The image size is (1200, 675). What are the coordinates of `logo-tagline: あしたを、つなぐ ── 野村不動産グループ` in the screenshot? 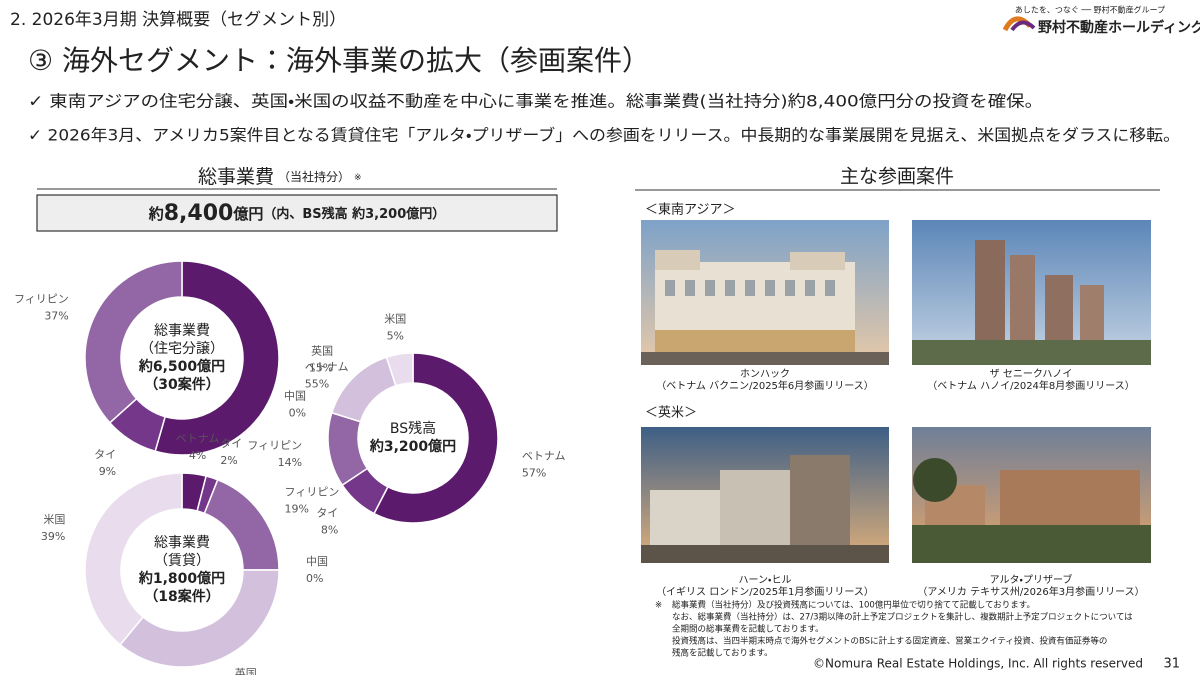 It's located at (1090, 10).